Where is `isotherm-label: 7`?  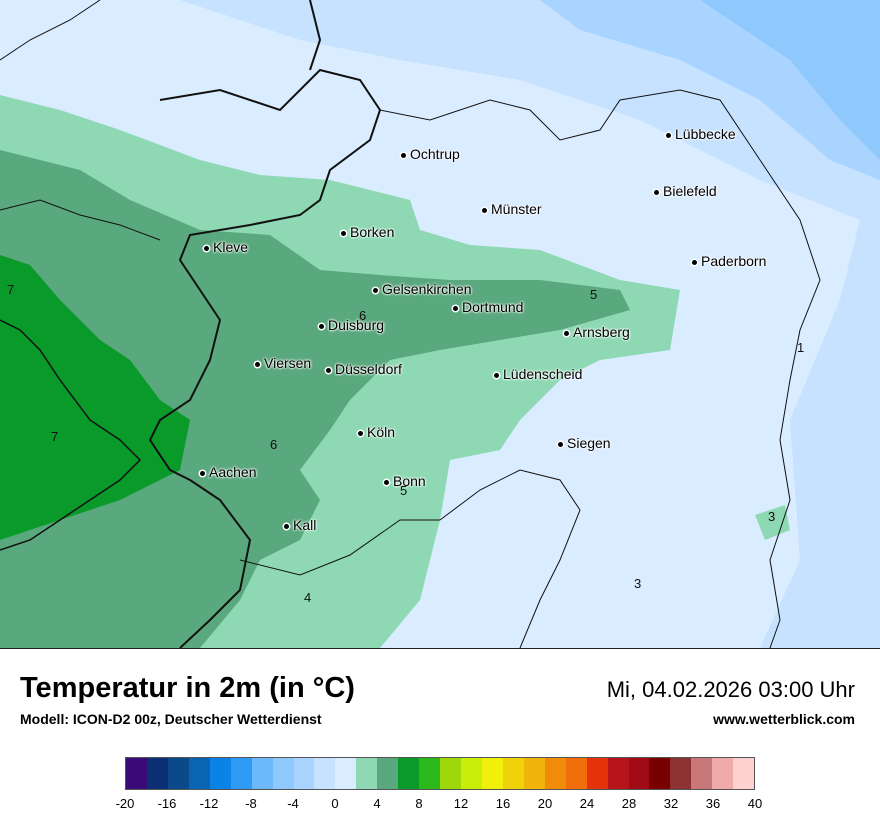 isotherm-label: 7 is located at coordinates (55, 436).